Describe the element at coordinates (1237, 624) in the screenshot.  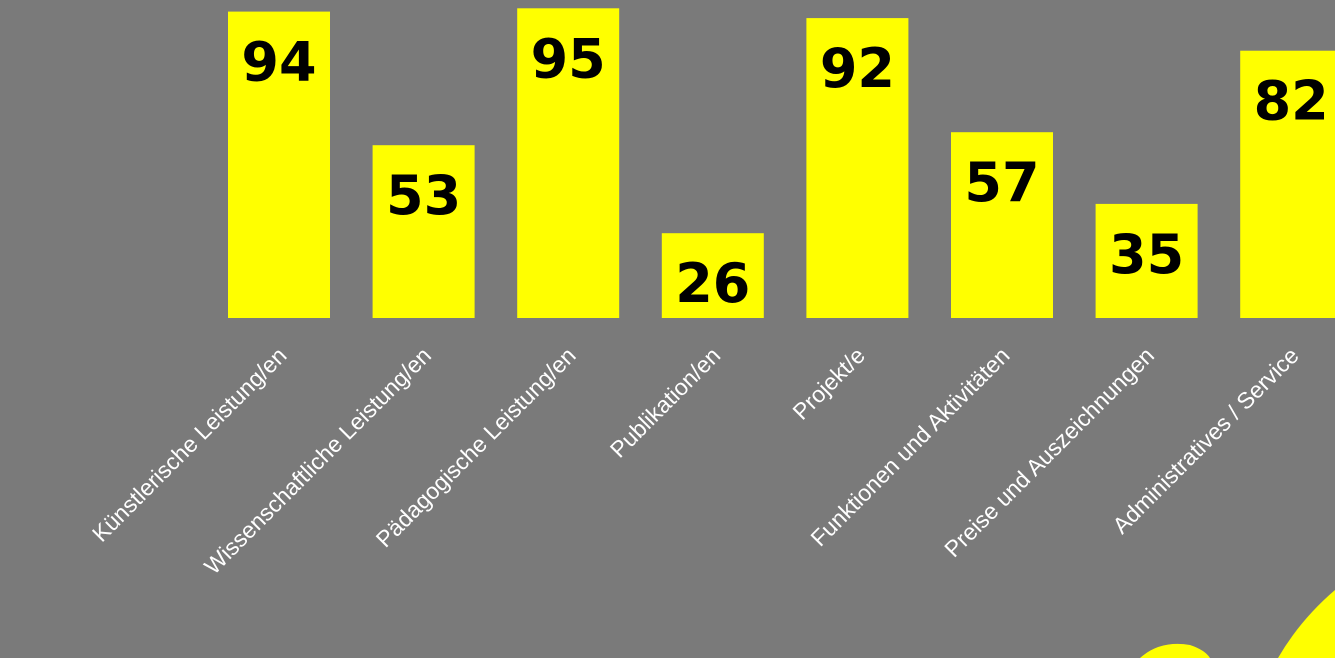
I see `decoration-group` at that location.